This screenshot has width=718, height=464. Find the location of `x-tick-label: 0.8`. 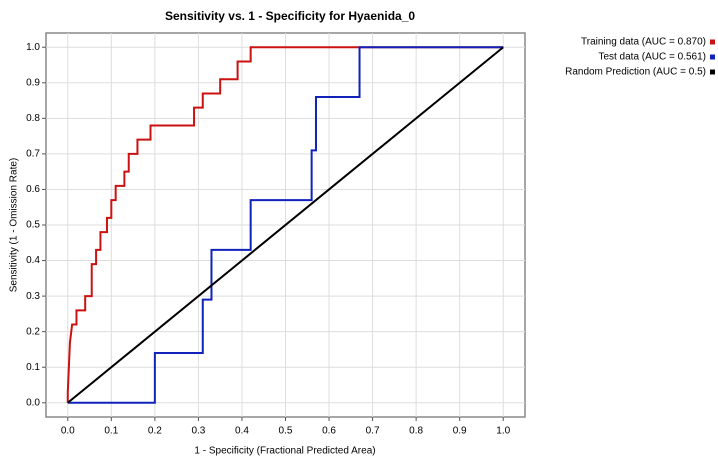

x-tick-label: 0.8 is located at coordinates (416, 431).